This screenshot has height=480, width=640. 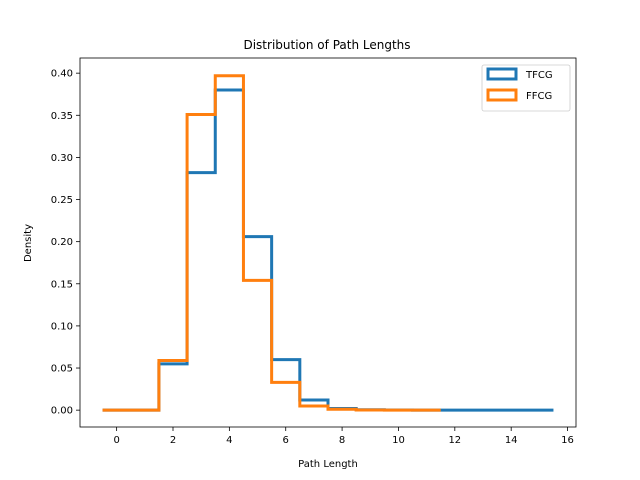 I want to click on y-tick-label: 0.20, so click(x=62, y=242).